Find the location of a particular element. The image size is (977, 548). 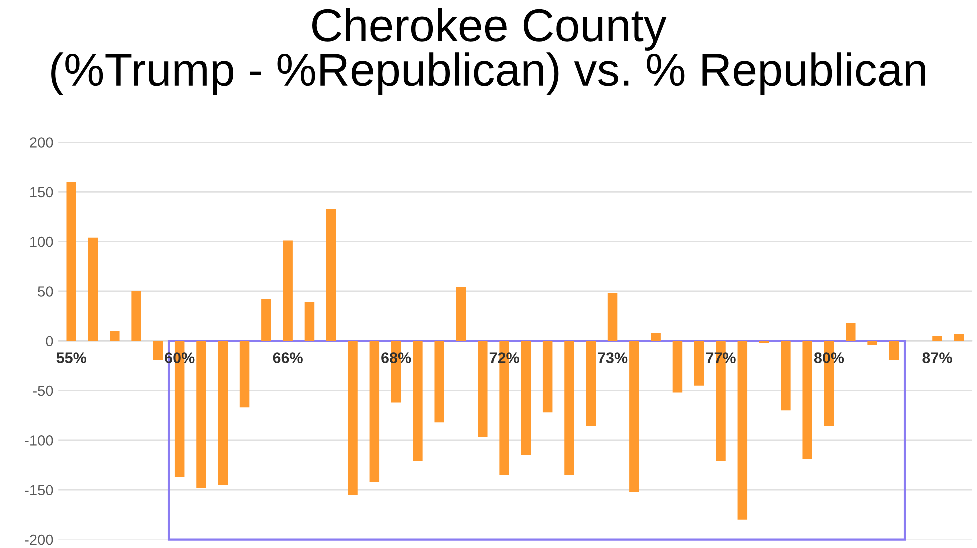

y-tick-label: 0 is located at coordinates (50, 341).